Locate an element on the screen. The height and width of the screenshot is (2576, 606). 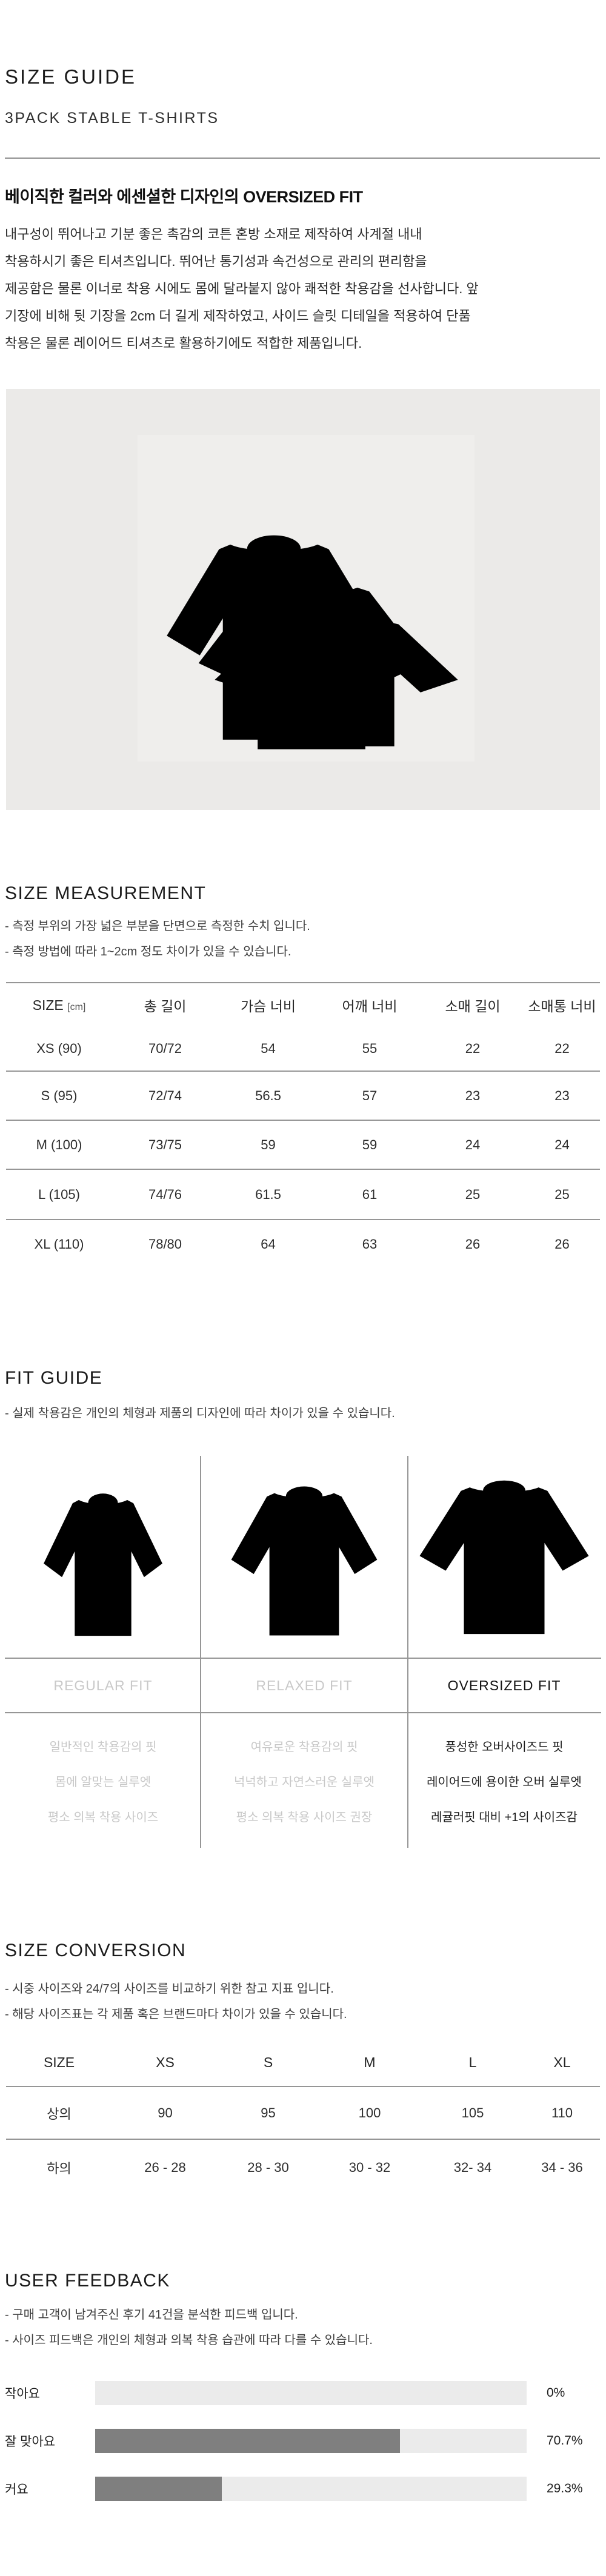
cell: XL (110) is located at coordinates (59, 1244).